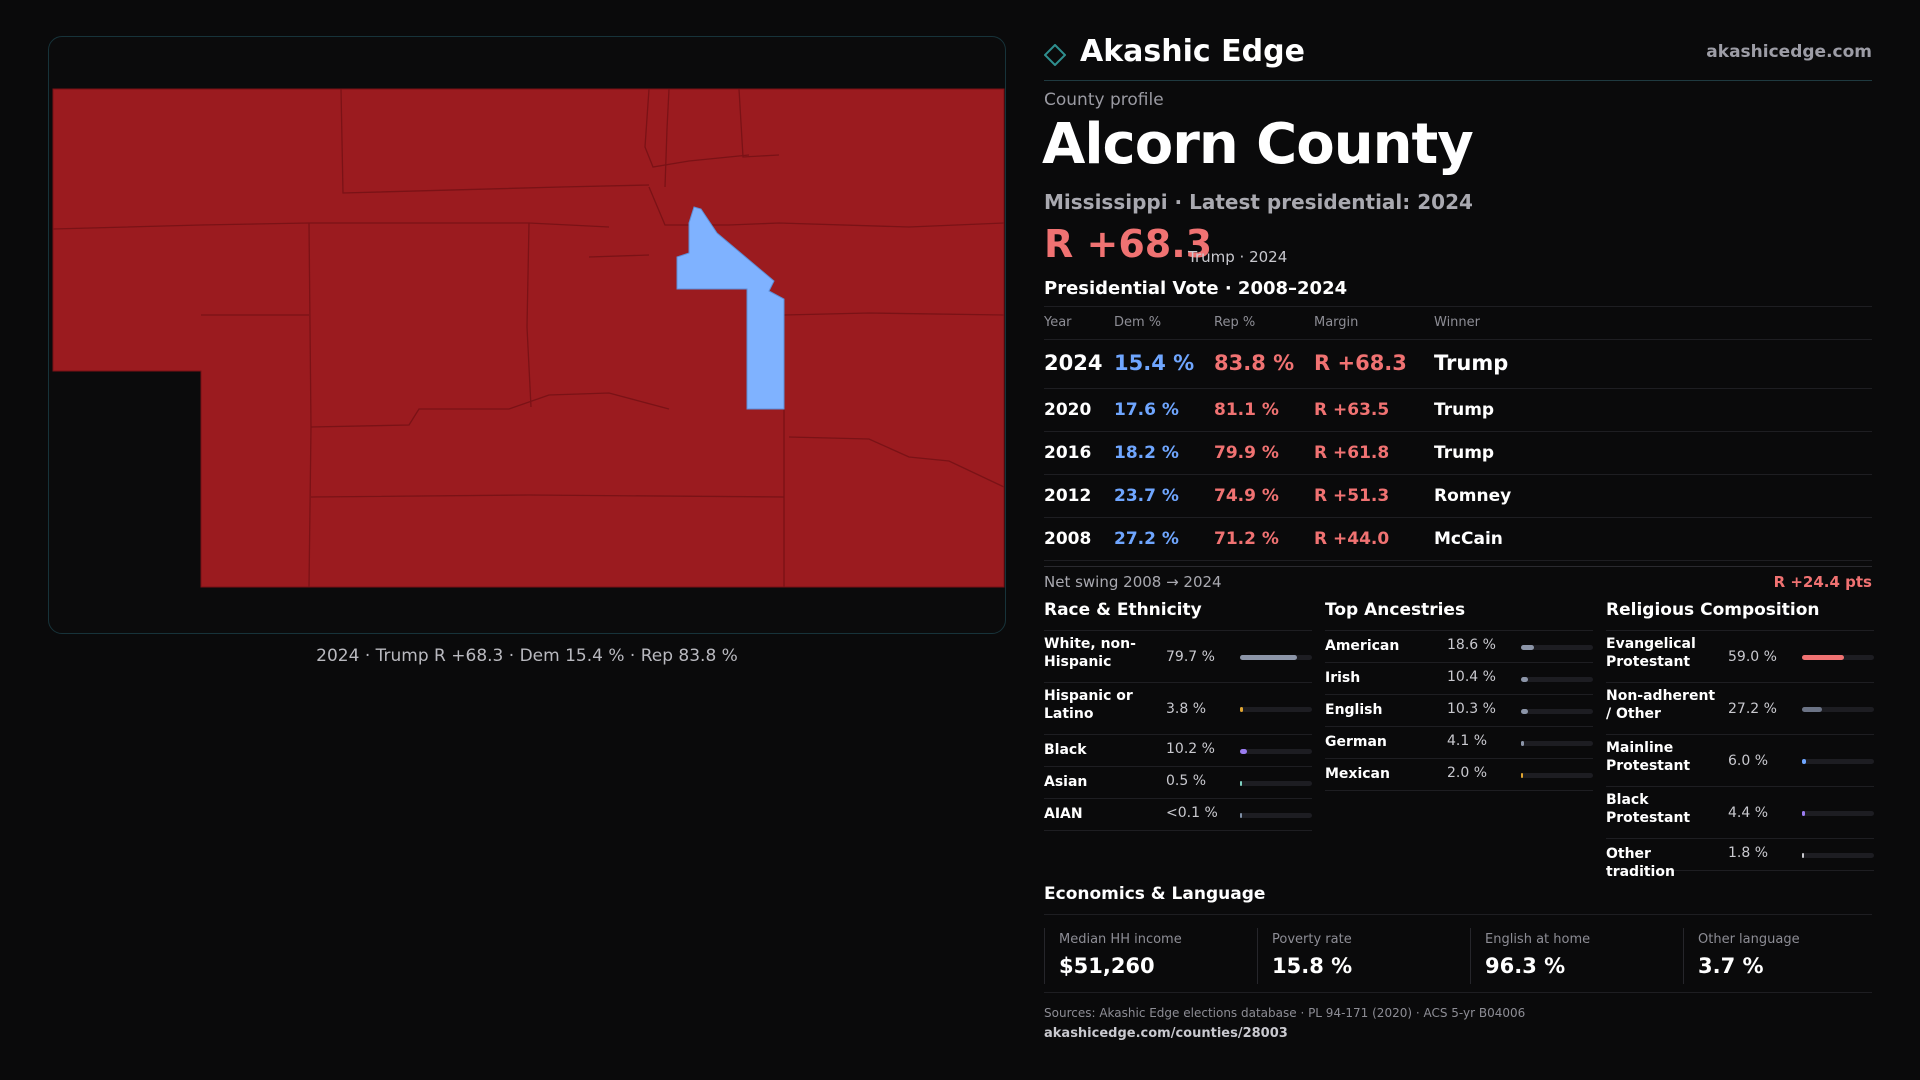 The height and width of the screenshot is (1080, 1920). Describe the element at coordinates (1740, 859) in the screenshot. I see `list-item: Other tradition 1.8 %` at that location.